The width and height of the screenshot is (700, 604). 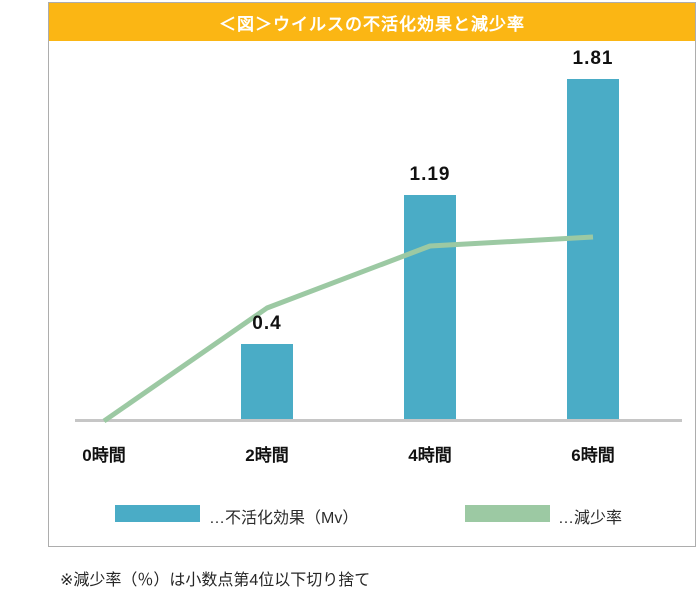 I want to click on legend: …不活化効果（Mv） …減少率, so click(x=372, y=516).